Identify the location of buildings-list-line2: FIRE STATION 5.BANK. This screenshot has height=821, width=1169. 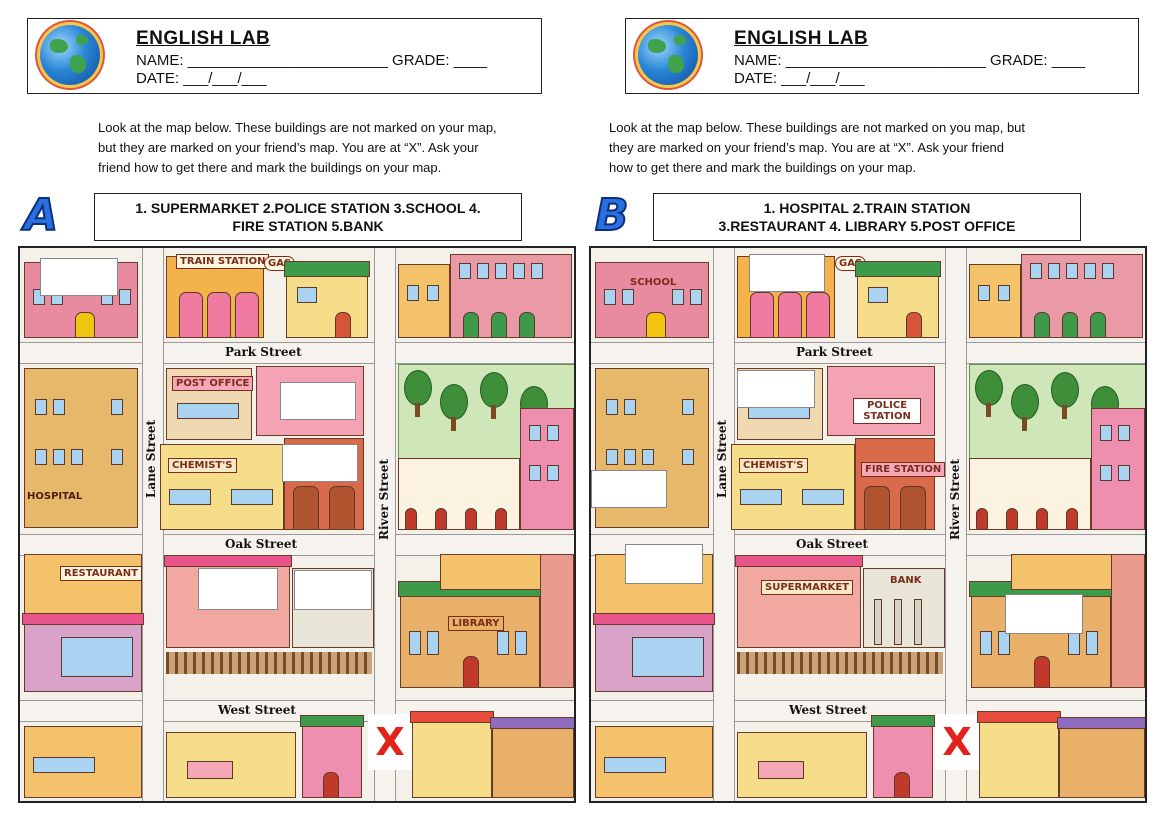
(308, 226).